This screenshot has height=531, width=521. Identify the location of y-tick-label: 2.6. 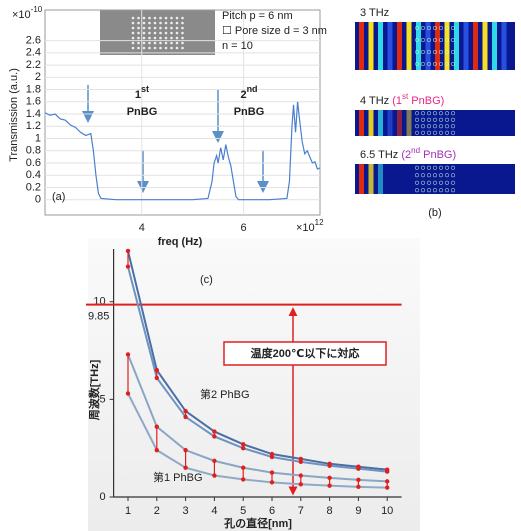
(33, 41).